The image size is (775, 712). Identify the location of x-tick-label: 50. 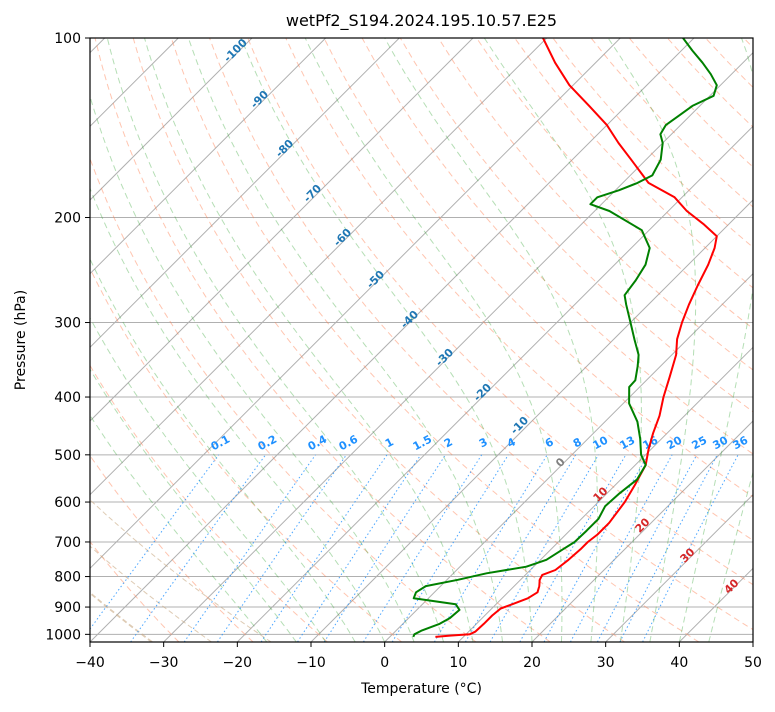
(753, 663).